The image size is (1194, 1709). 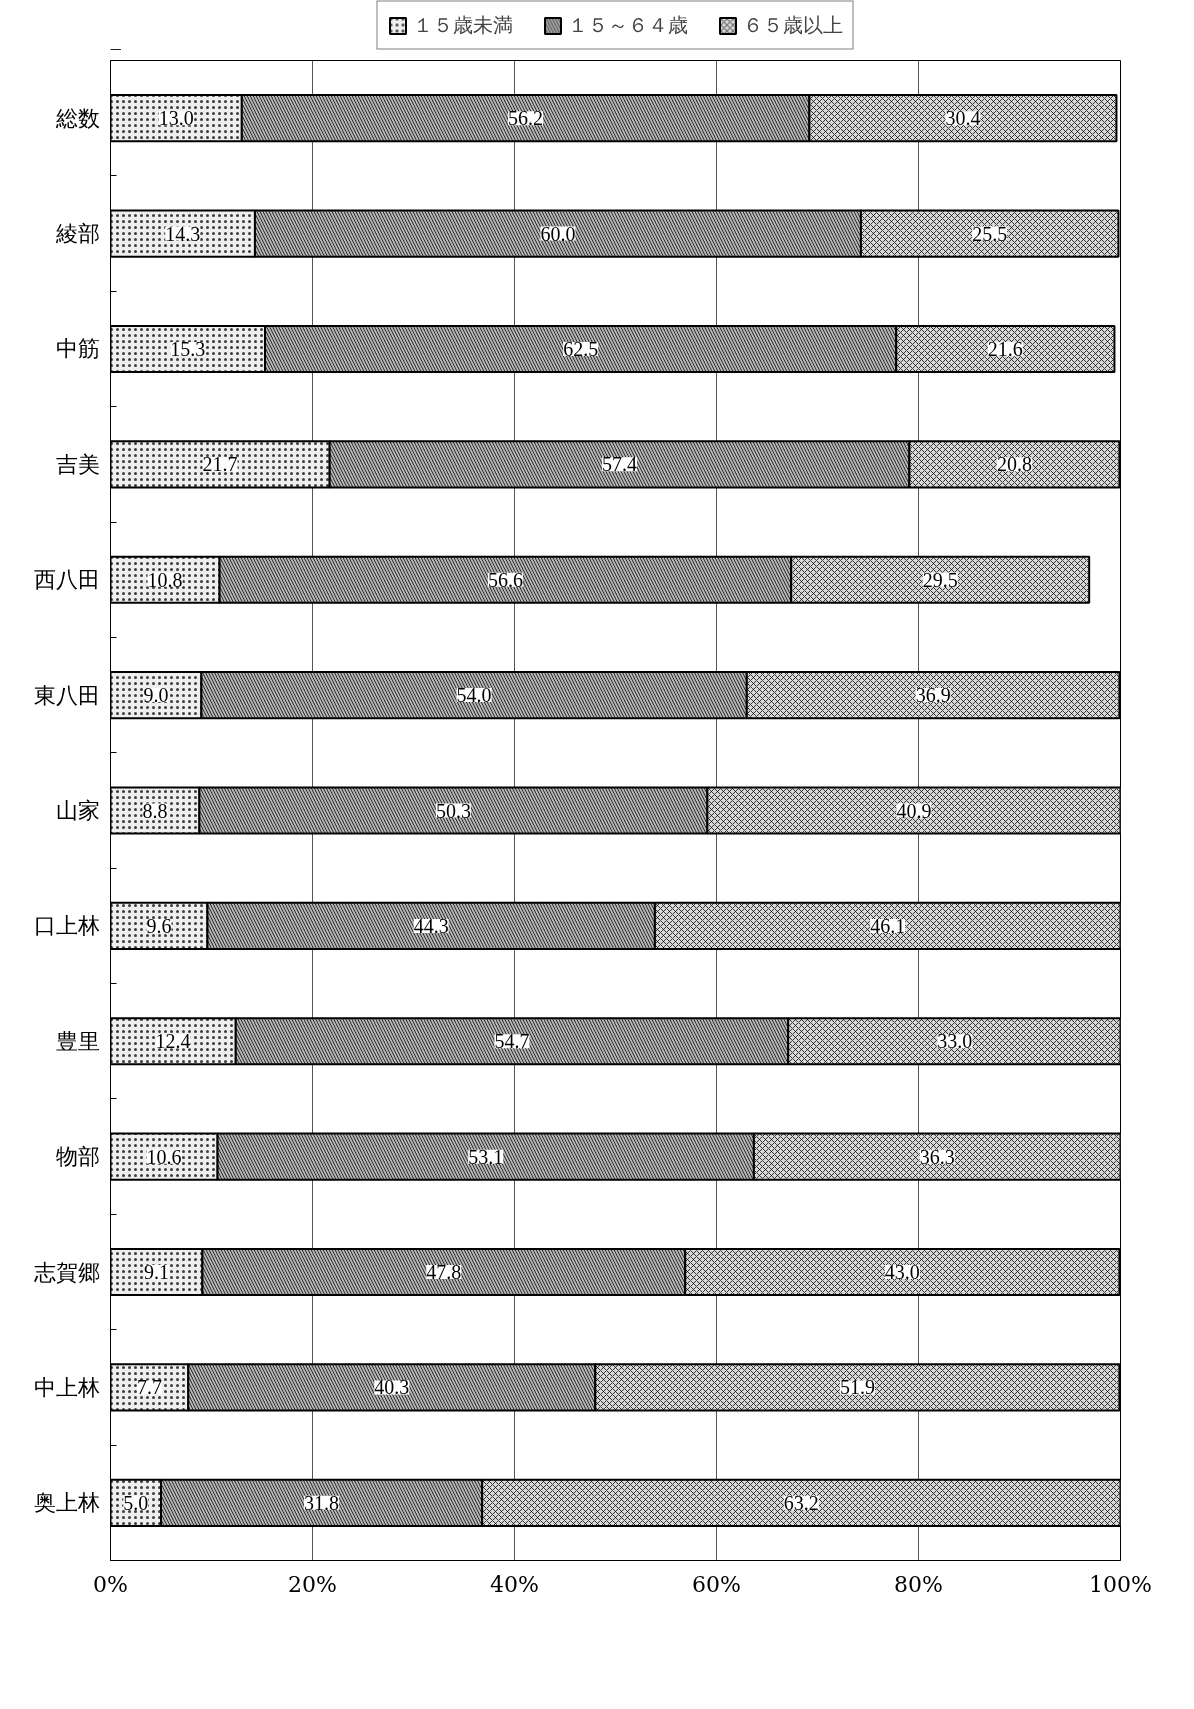 I want to click on data-label: 9.6, so click(x=159, y=925).